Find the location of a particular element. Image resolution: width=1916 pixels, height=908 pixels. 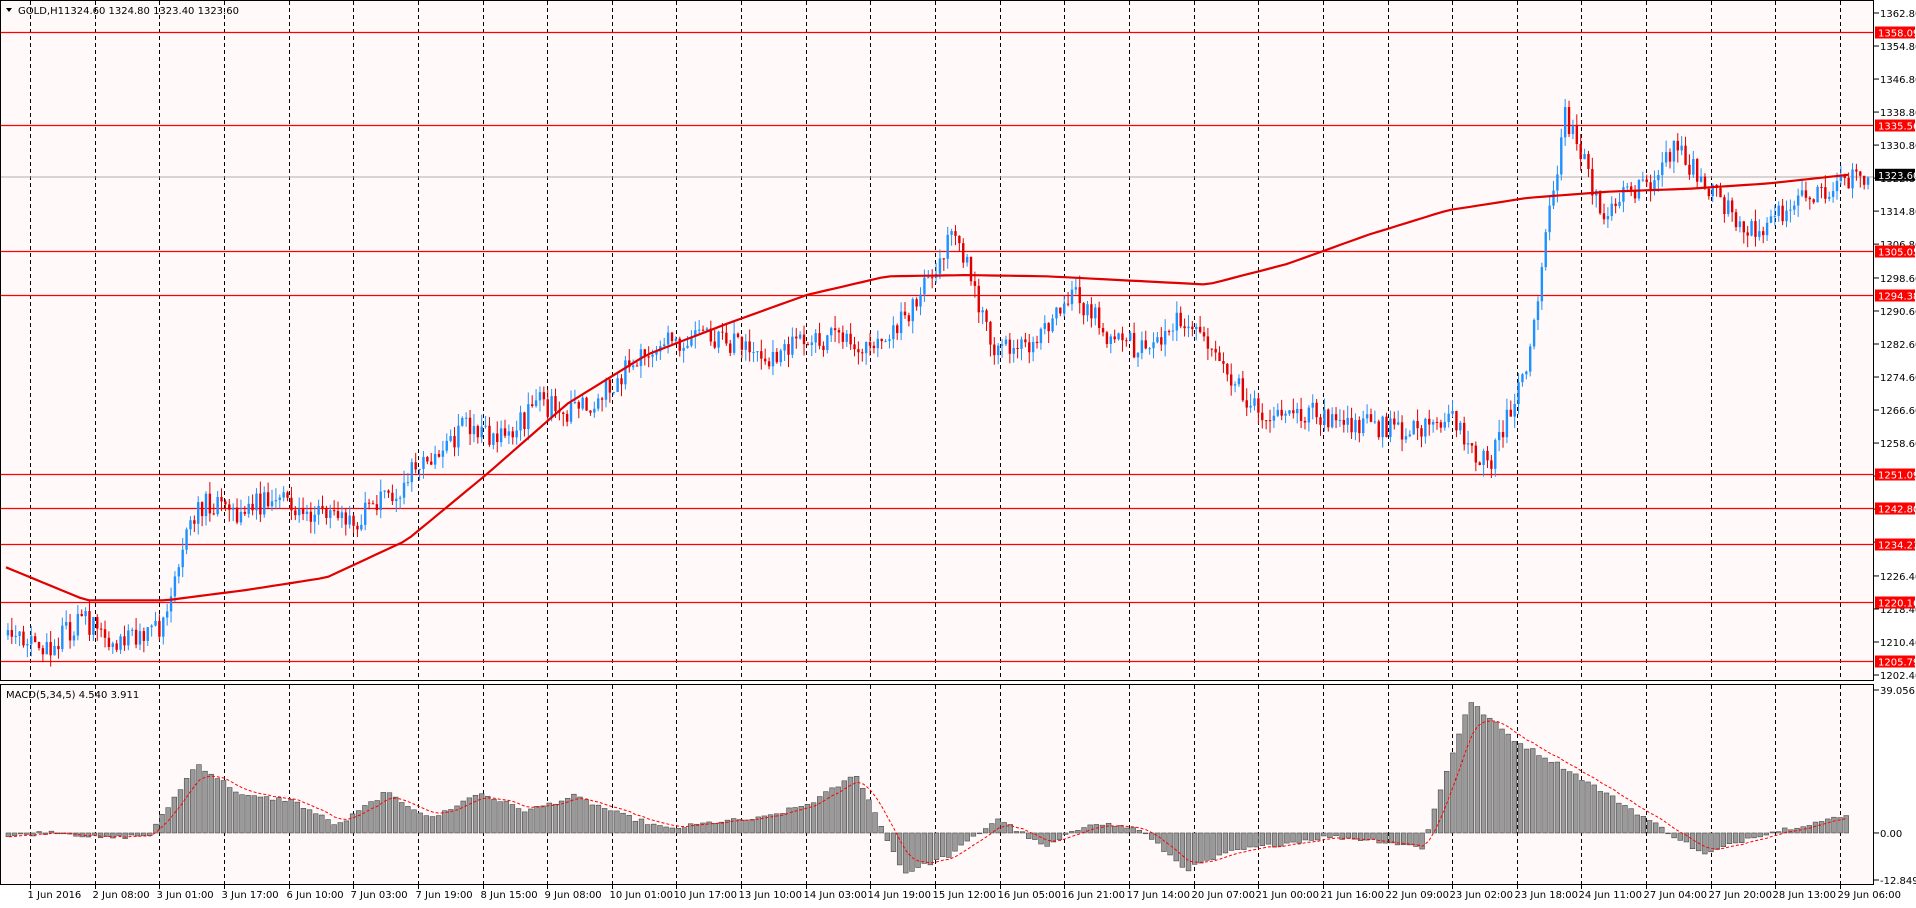

price-axis-label: 1362.80 is located at coordinates (1898, 14).